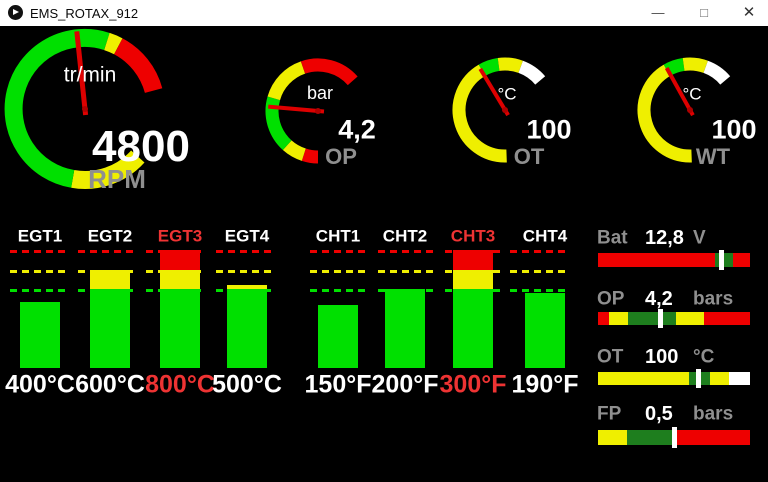  I want to click on op-strip-cursor, so click(660, 318).